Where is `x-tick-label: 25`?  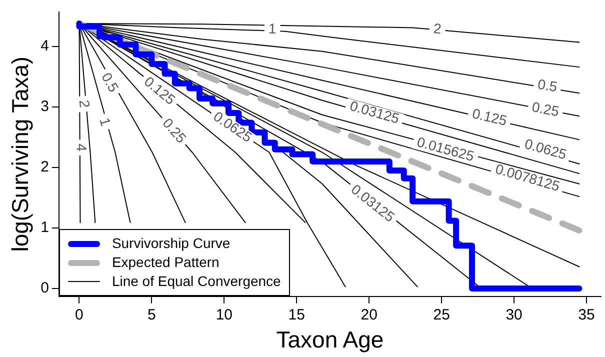
x-tick-label: 25 is located at coordinates (441, 315).